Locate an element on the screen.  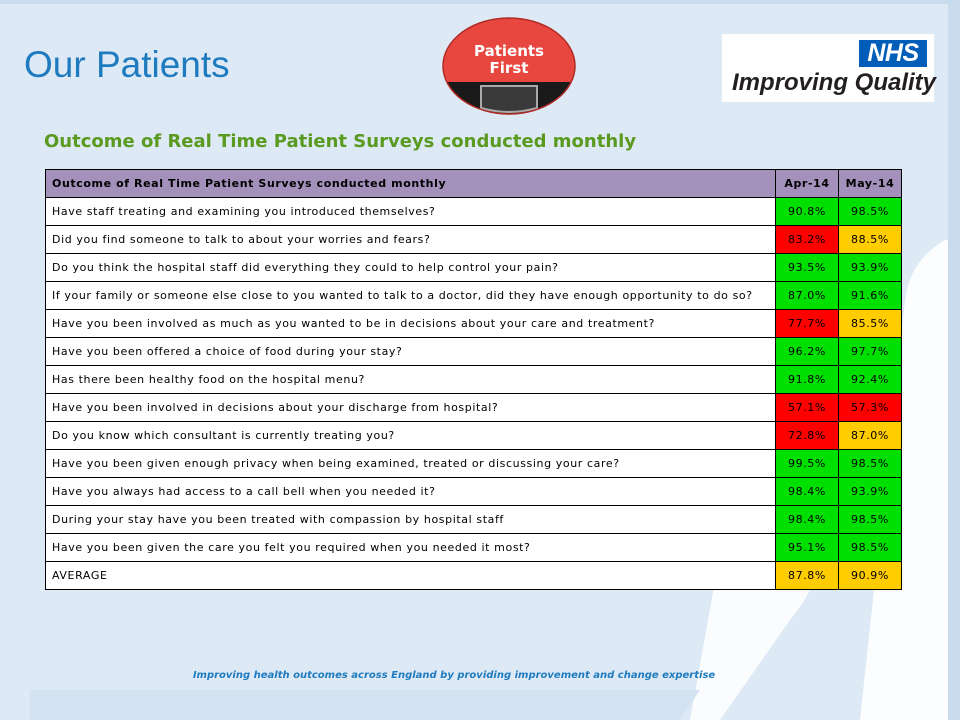
row-may-value: 90.9% is located at coordinates (870, 575).